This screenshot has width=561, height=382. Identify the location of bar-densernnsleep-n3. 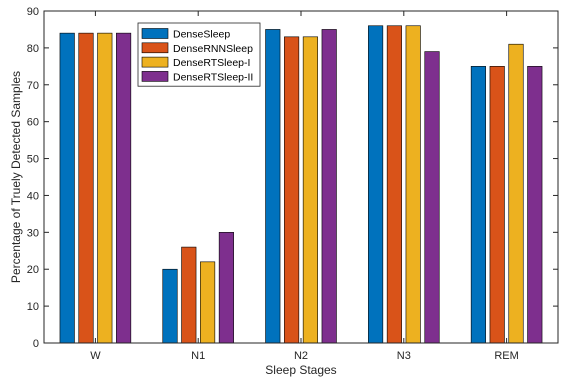
(394, 184).